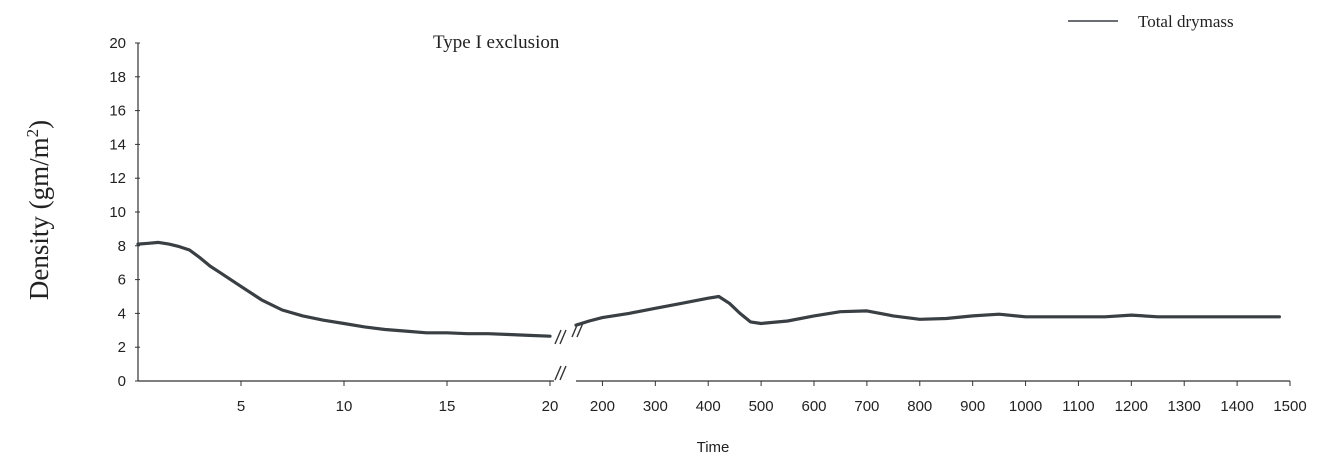 Image resolution: width=1323 pixels, height=459 pixels. I want to click on x-tick-label-segment2: 1100, so click(1078, 406).